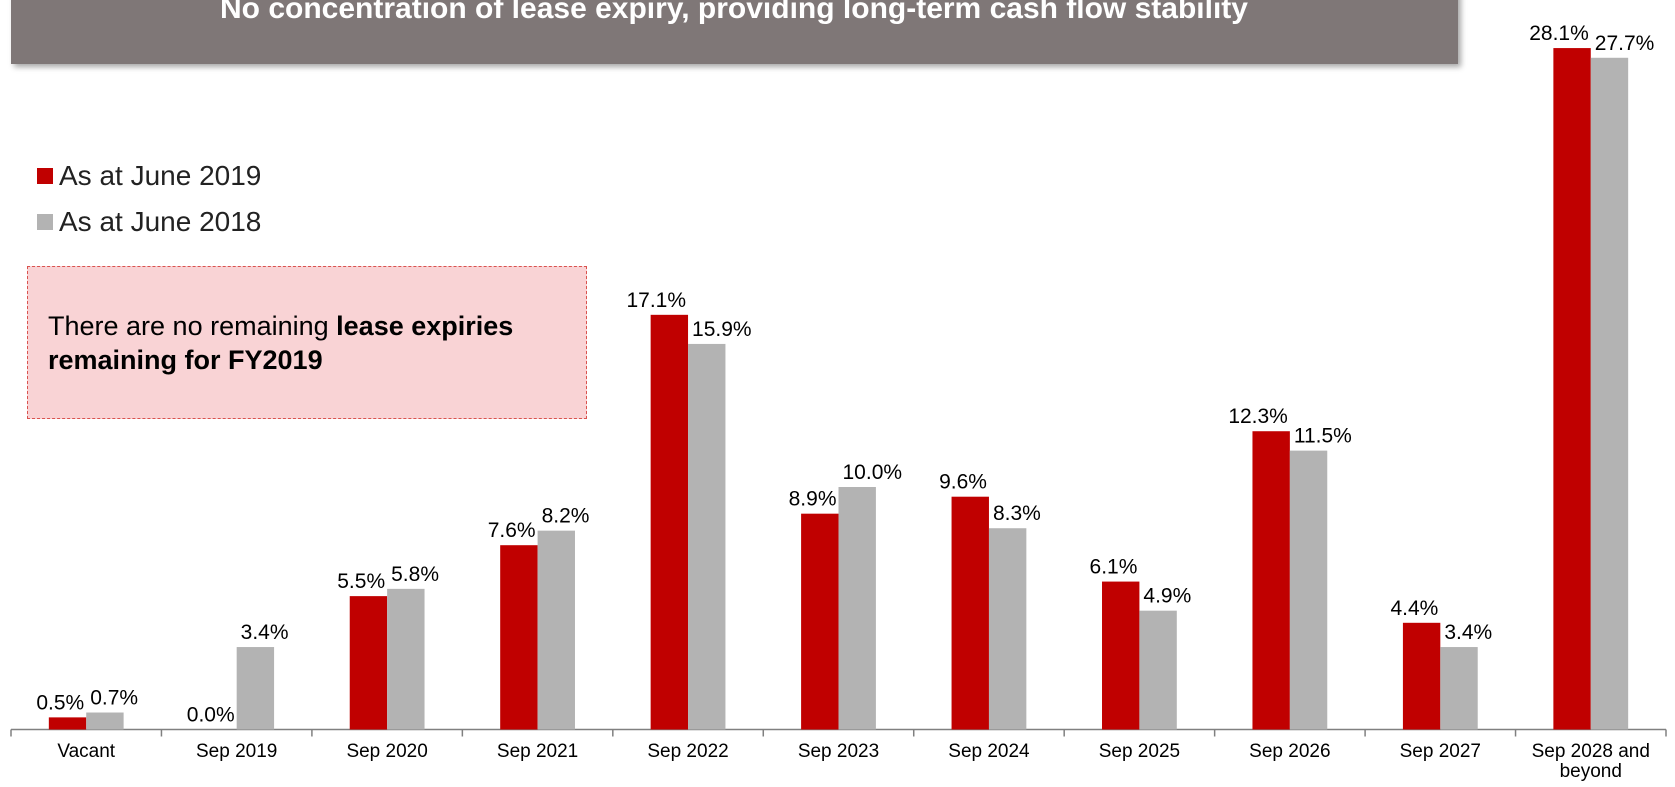  Describe the element at coordinates (1625, 43) in the screenshot. I see `value-label: 27.7%` at that location.